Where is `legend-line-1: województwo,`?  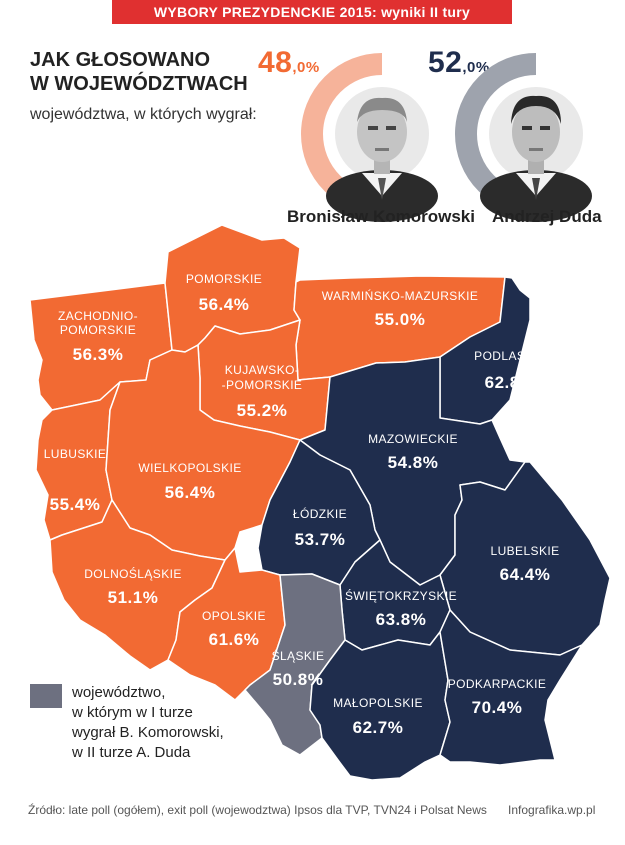 legend-line-1: województwo, is located at coordinates (119, 692).